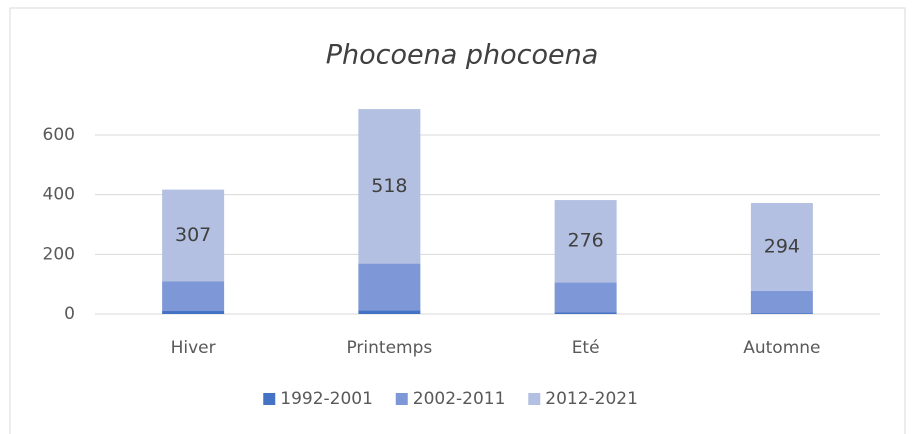 The image size is (917, 434). I want to click on x-tick-label: Printemps, so click(389, 348).